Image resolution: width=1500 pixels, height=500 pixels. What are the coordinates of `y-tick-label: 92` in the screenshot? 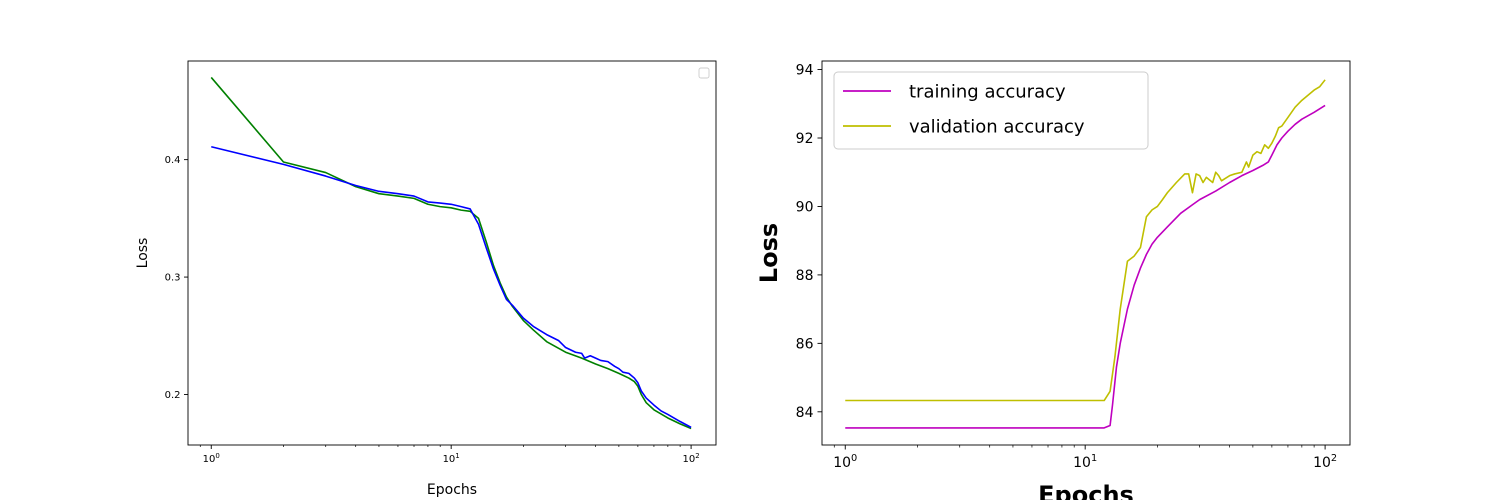 It's located at (805, 139).